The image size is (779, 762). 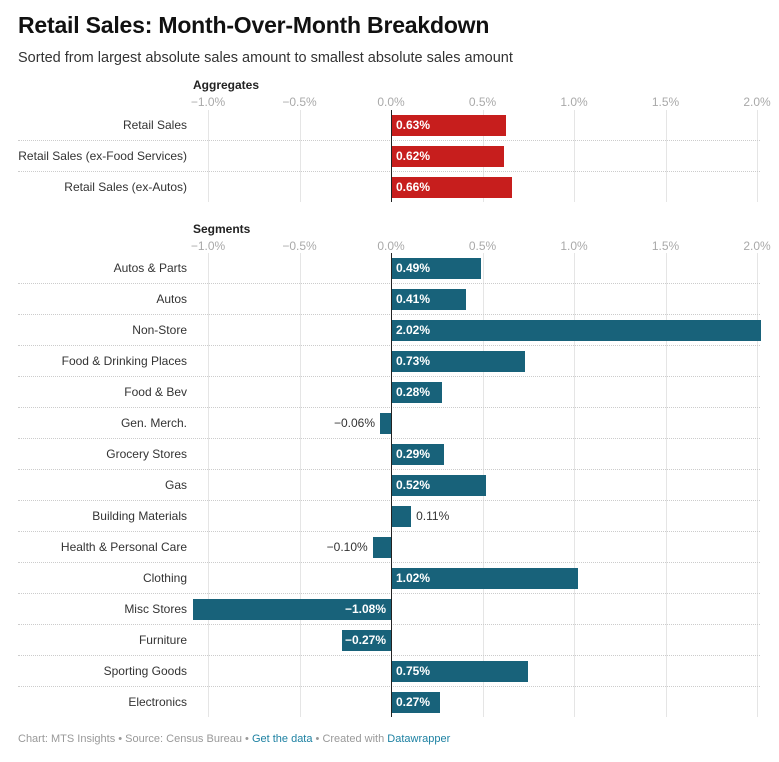 I want to click on aggregates-title: Aggregates, so click(x=226, y=85).